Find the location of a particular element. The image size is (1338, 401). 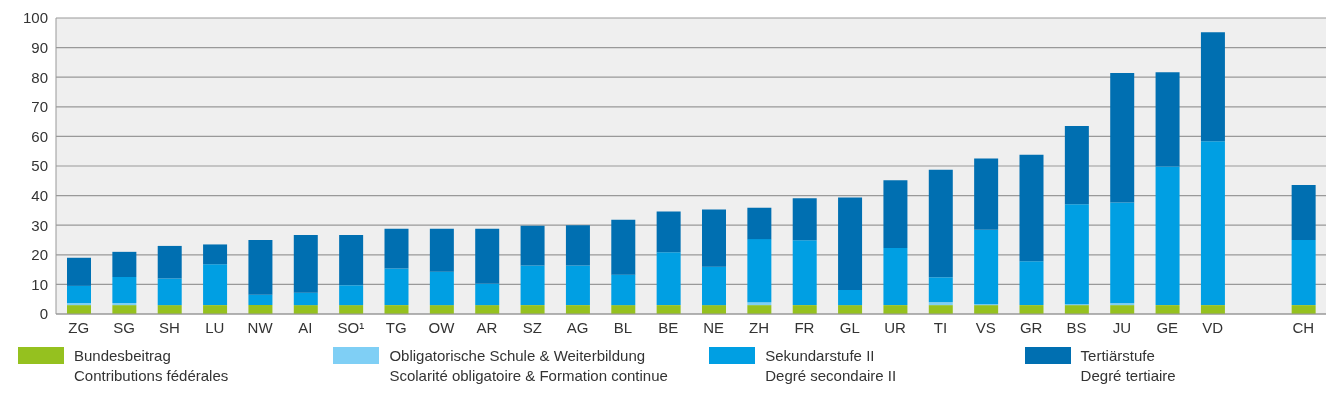

y-tick-label: 80 is located at coordinates (39, 77).